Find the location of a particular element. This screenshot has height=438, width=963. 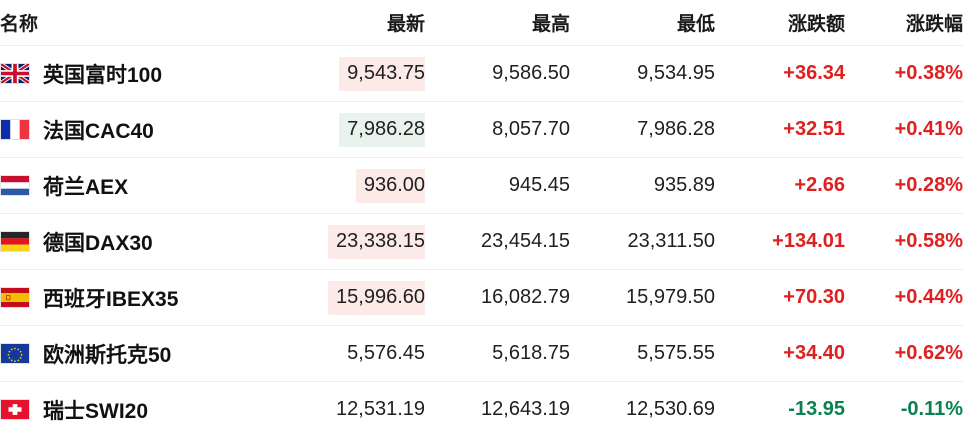

cell-last-price: 7,986.28 is located at coordinates (366, 129).